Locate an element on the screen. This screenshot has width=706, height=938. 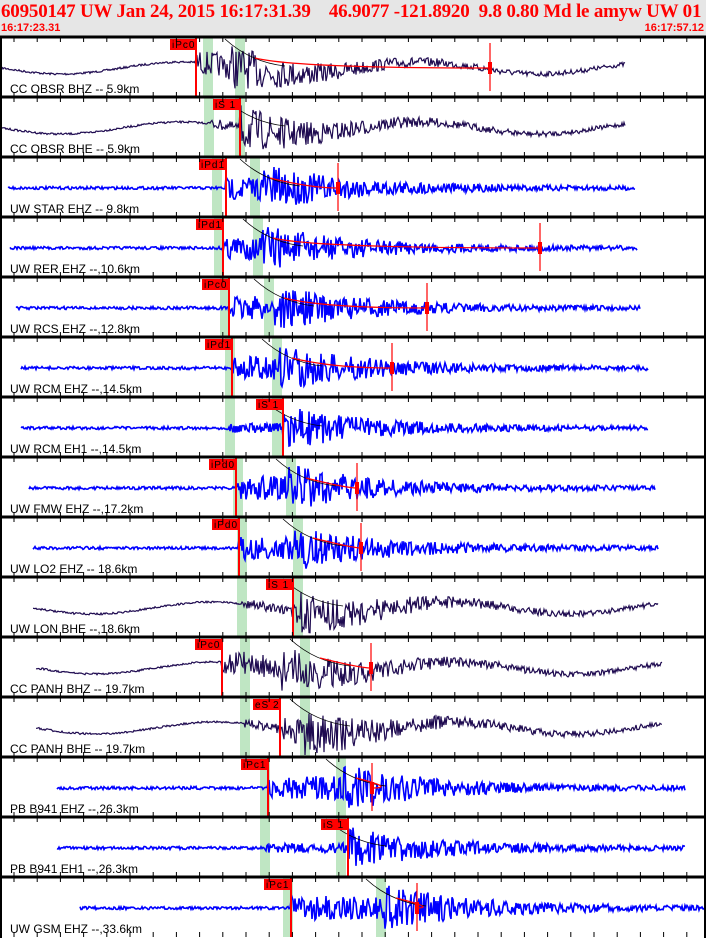
trace-panel: iPc1 PB B941 EHZ --,26.3km is located at coordinates (353, 786).